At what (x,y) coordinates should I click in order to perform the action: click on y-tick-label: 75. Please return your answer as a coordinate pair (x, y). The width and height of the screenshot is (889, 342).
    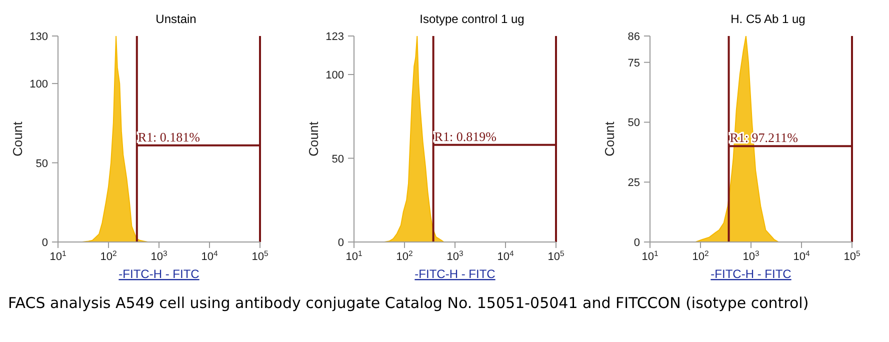
    Looking at the image, I should click on (634, 63).